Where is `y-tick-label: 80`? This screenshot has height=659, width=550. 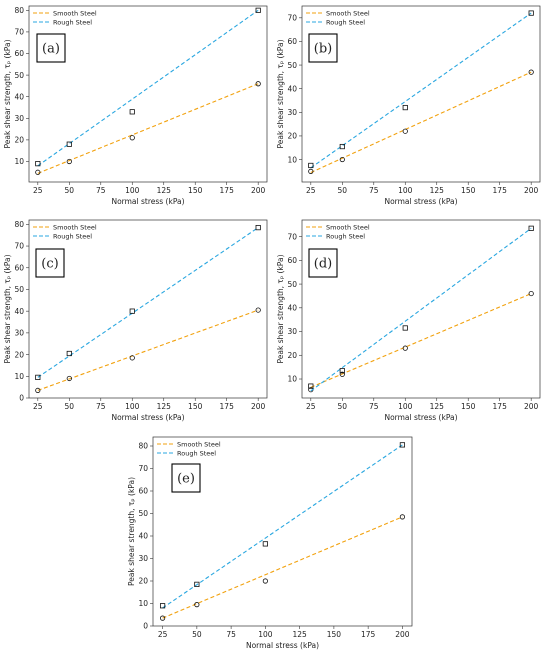
y-tick-label: 80 is located at coordinates (19, 10).